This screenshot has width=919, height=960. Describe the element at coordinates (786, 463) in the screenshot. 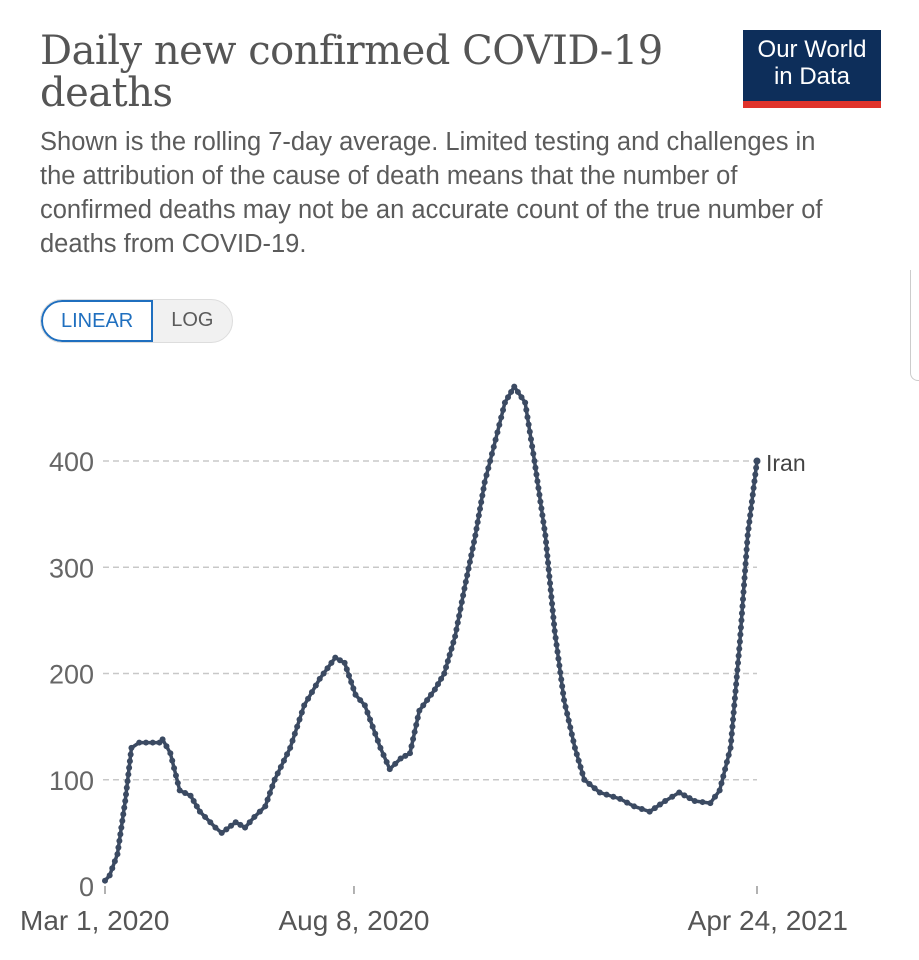

I see `series-label-iran: Iran` at that location.